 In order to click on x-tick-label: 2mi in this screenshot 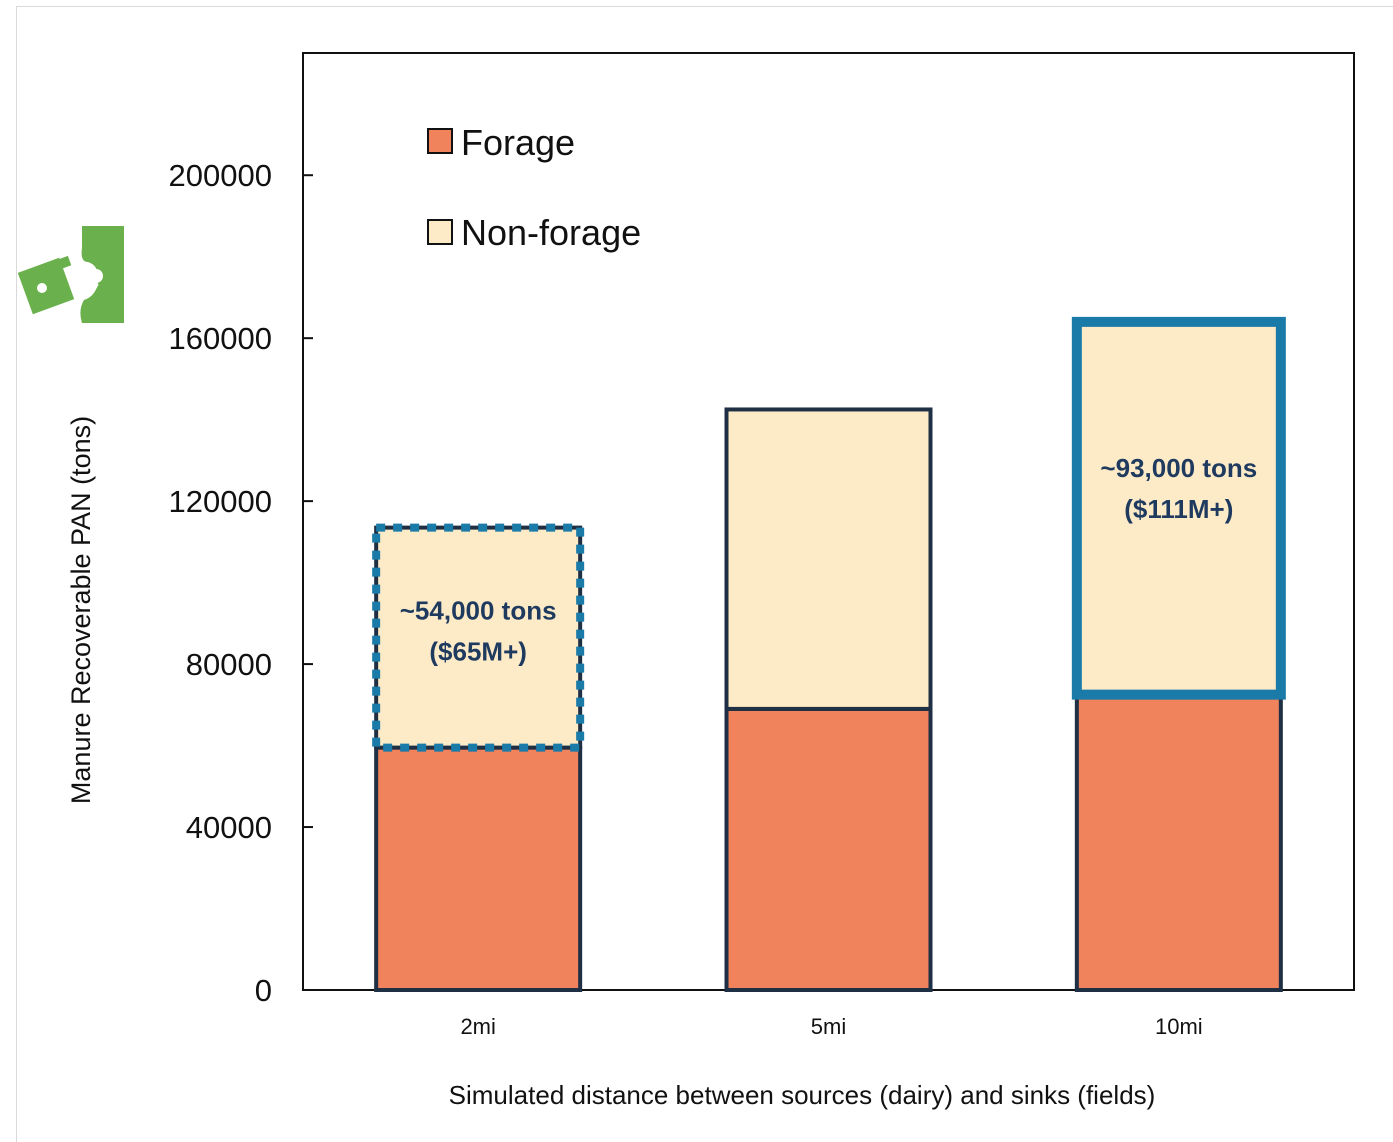, I will do `click(477, 1026)`.